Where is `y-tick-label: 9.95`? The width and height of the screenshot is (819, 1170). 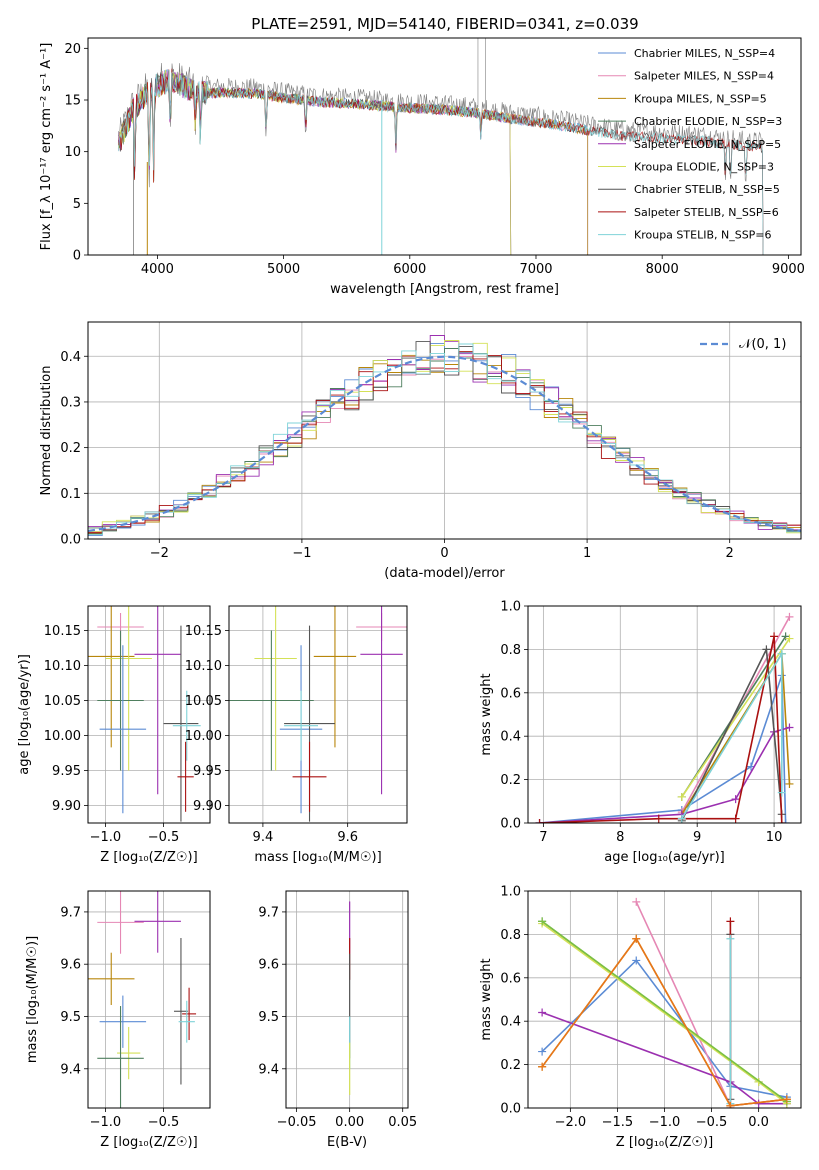
y-tick-label: 9.95 is located at coordinates (66, 771).